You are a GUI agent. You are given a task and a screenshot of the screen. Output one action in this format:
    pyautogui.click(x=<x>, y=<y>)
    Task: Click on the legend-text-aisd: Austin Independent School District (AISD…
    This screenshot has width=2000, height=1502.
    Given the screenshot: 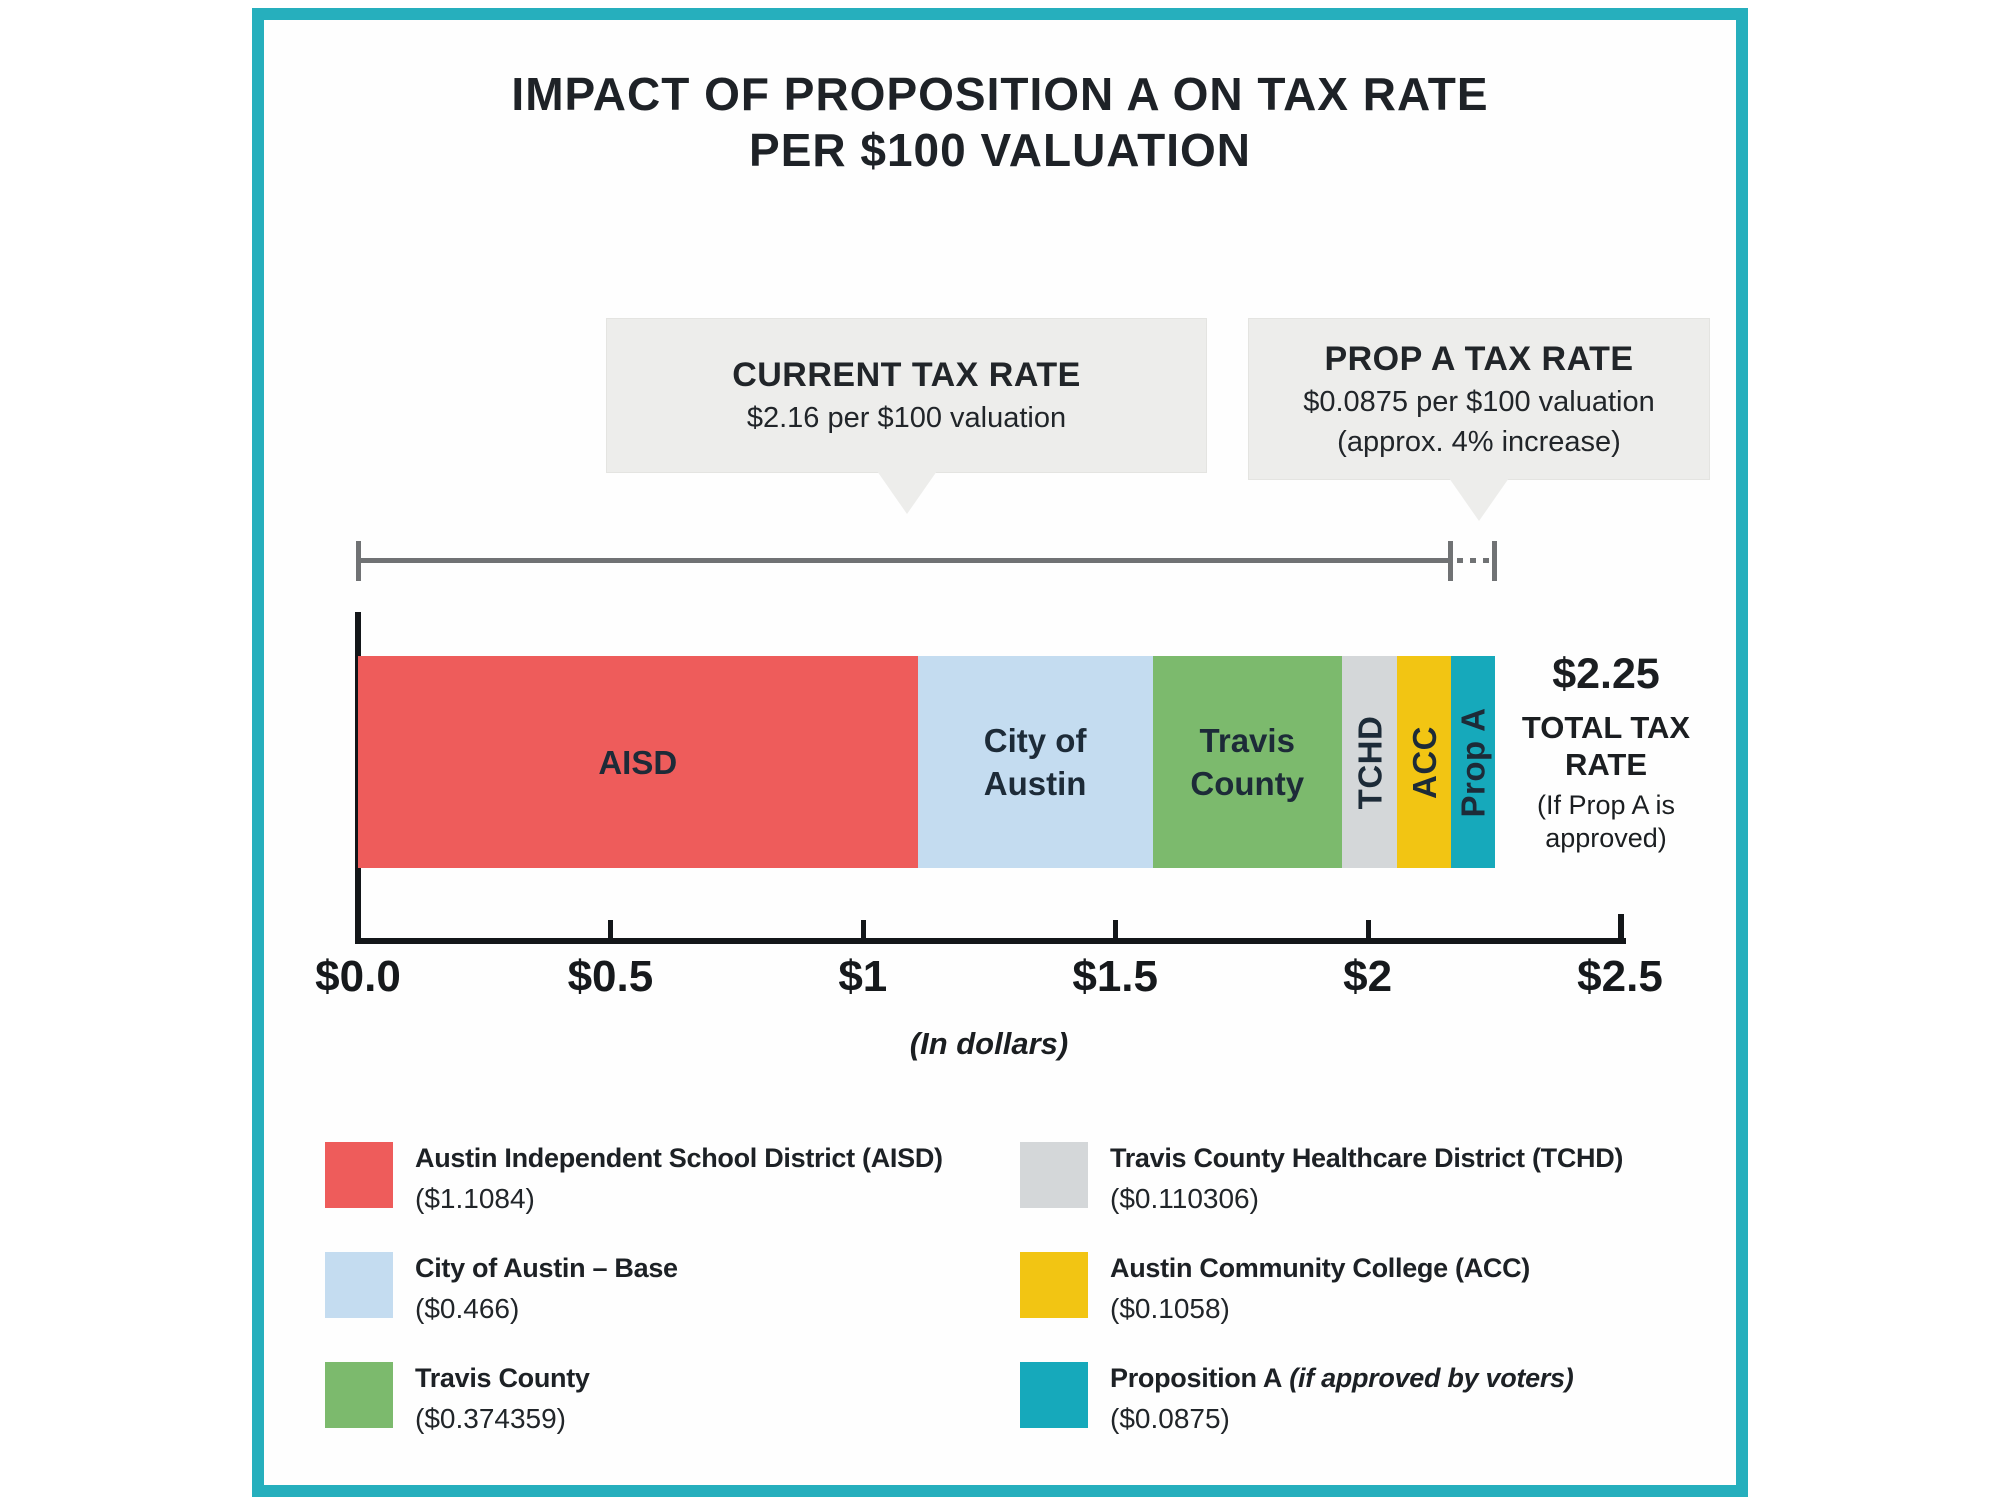 What is the action you would take?
    pyautogui.click(x=679, y=1178)
    